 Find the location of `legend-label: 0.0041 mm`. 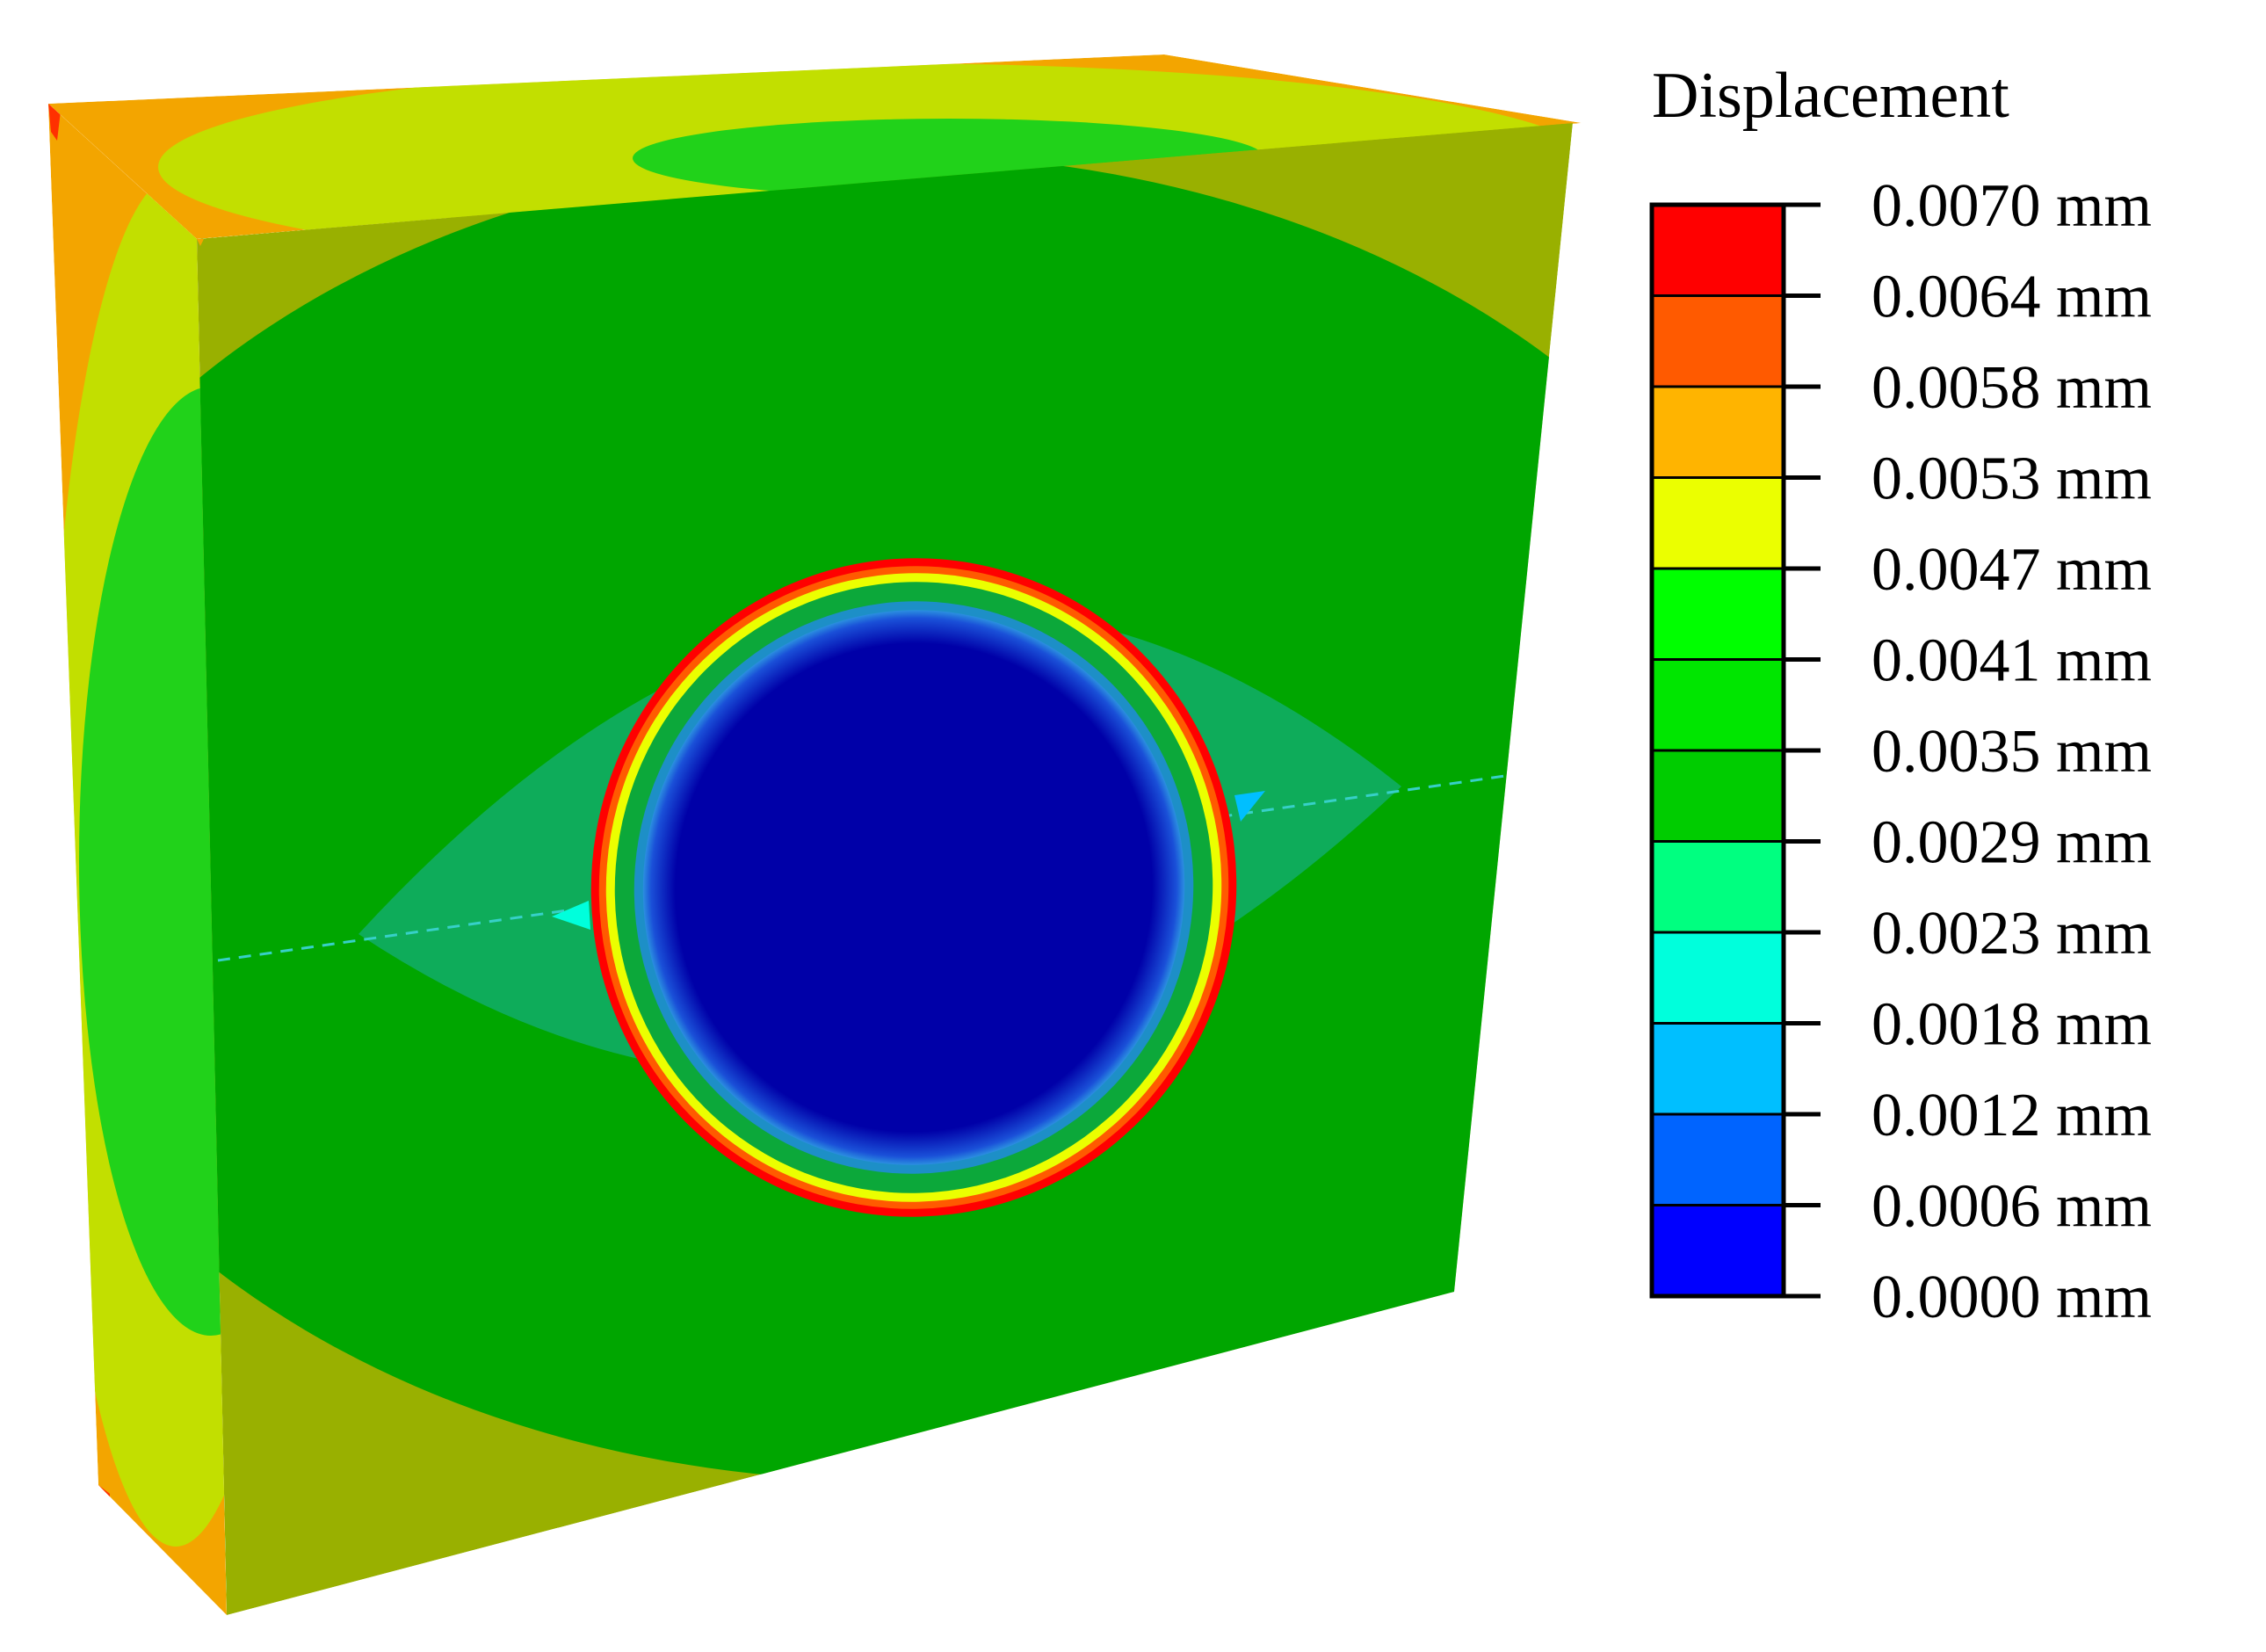

legend-label: 0.0041 mm is located at coordinates (2011, 661).